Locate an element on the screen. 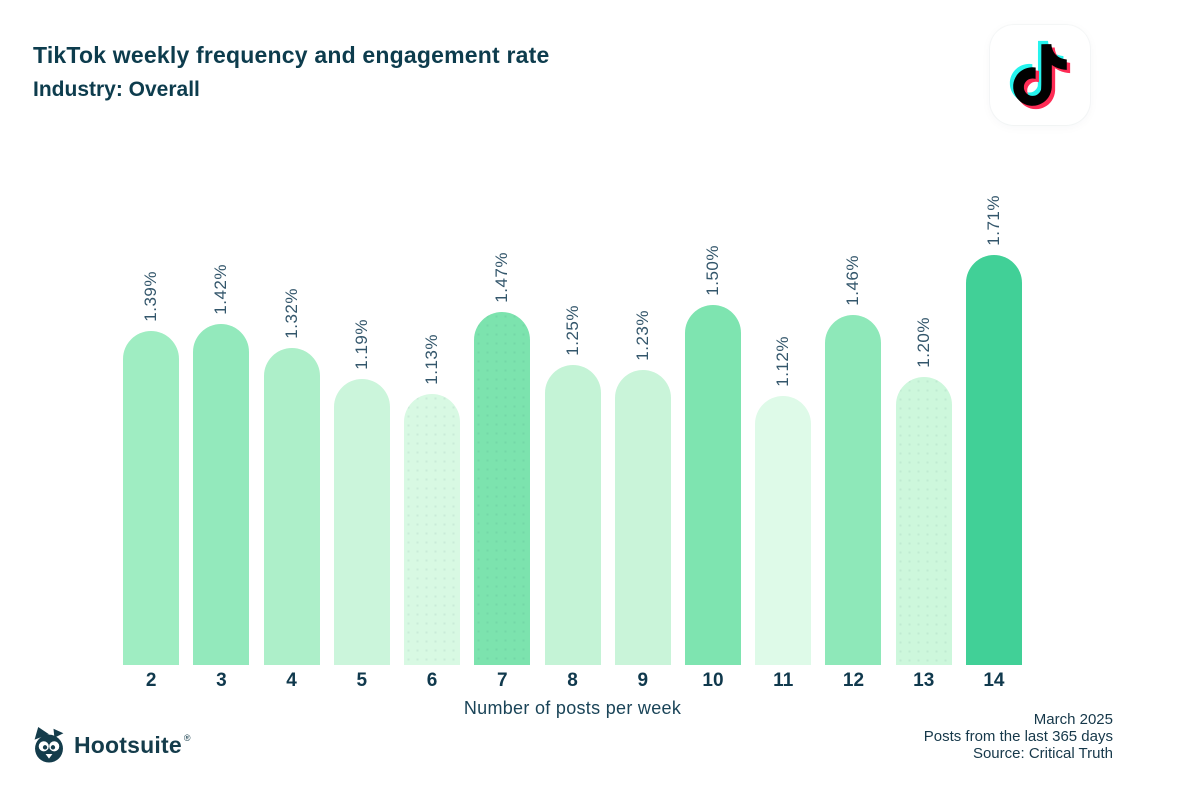  source-credit: Source: Critical Truth is located at coordinates (1042, 753).